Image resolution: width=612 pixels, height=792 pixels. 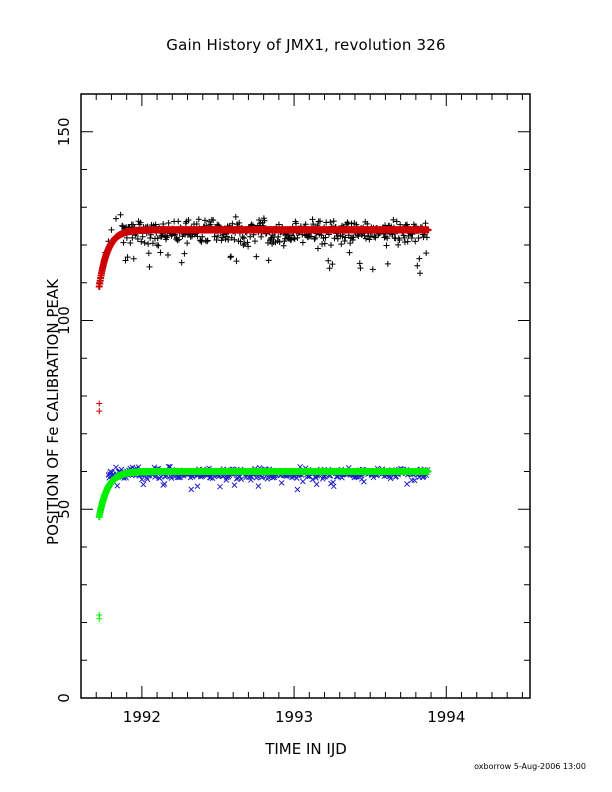 What do you see at coordinates (428, 471) in the screenshot?
I see `low-peak-fit-point` at bounding box center [428, 471].